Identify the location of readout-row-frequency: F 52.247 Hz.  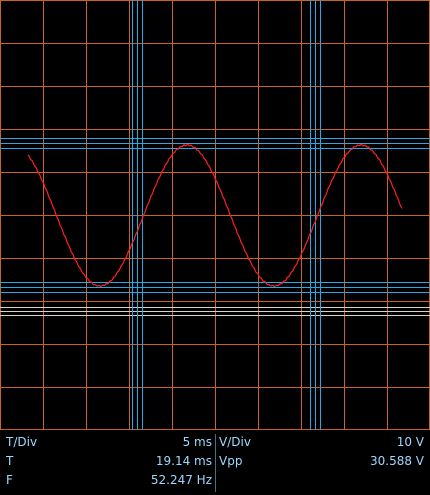
(215, 482).